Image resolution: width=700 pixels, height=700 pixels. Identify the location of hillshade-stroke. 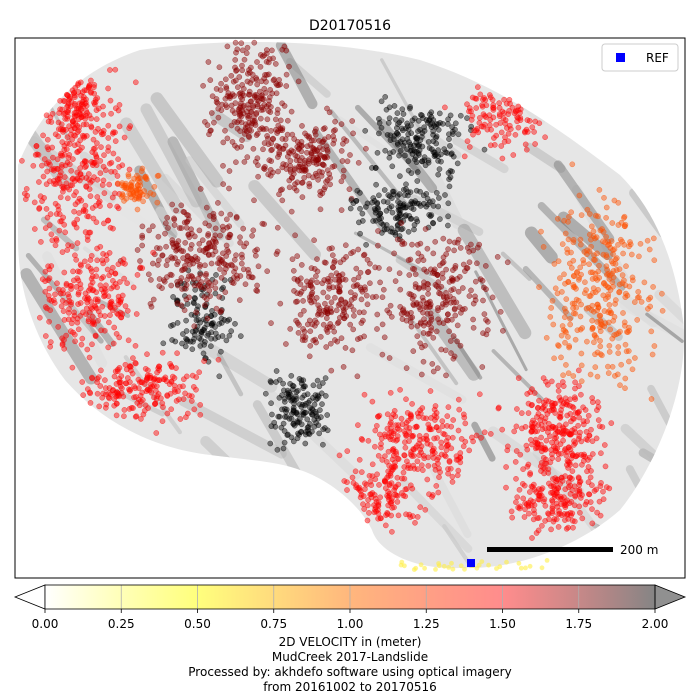
(100, 329).